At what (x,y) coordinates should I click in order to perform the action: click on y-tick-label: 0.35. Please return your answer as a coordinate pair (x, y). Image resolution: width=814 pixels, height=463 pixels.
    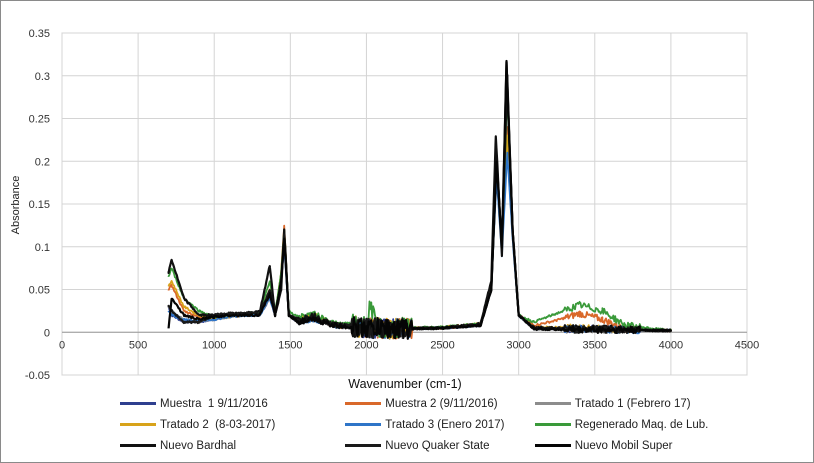
    Looking at the image, I should click on (39, 34).